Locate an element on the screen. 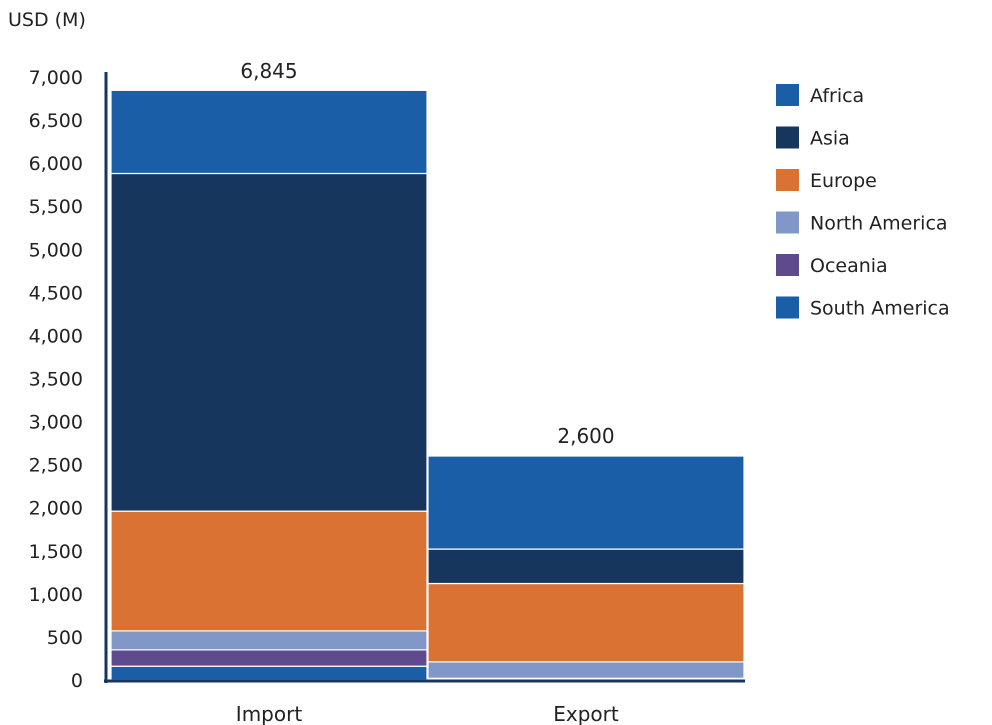  y-tick-label: 6,500 is located at coordinates (56, 121).